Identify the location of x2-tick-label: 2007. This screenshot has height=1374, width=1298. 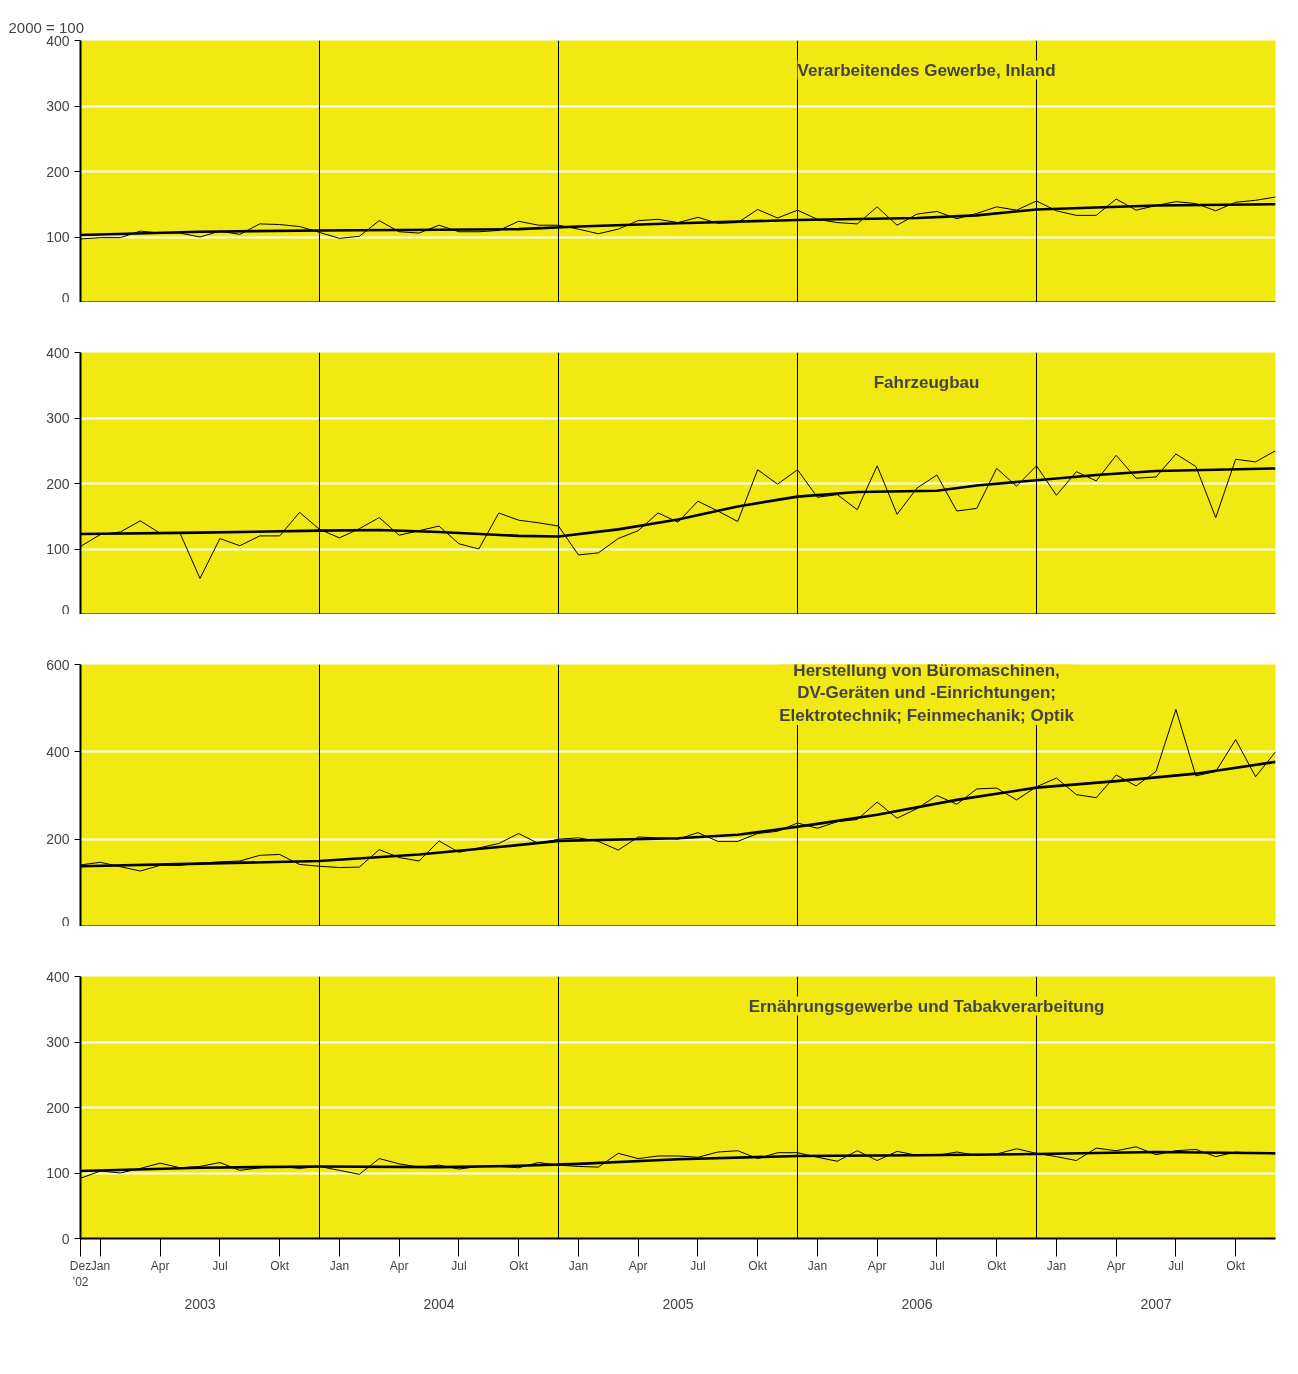
(1156, 1303).